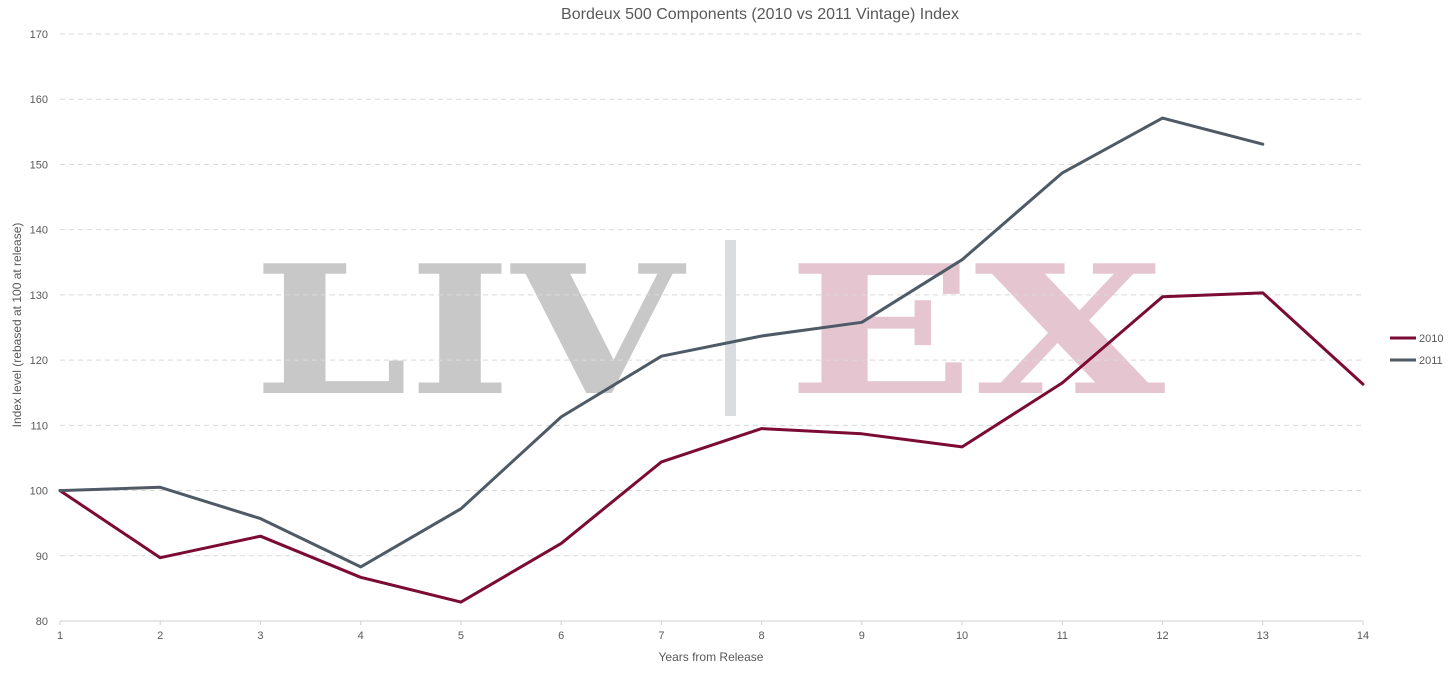 This screenshot has width=1450, height=674. I want to click on x-tick-label: 5, so click(461, 636).